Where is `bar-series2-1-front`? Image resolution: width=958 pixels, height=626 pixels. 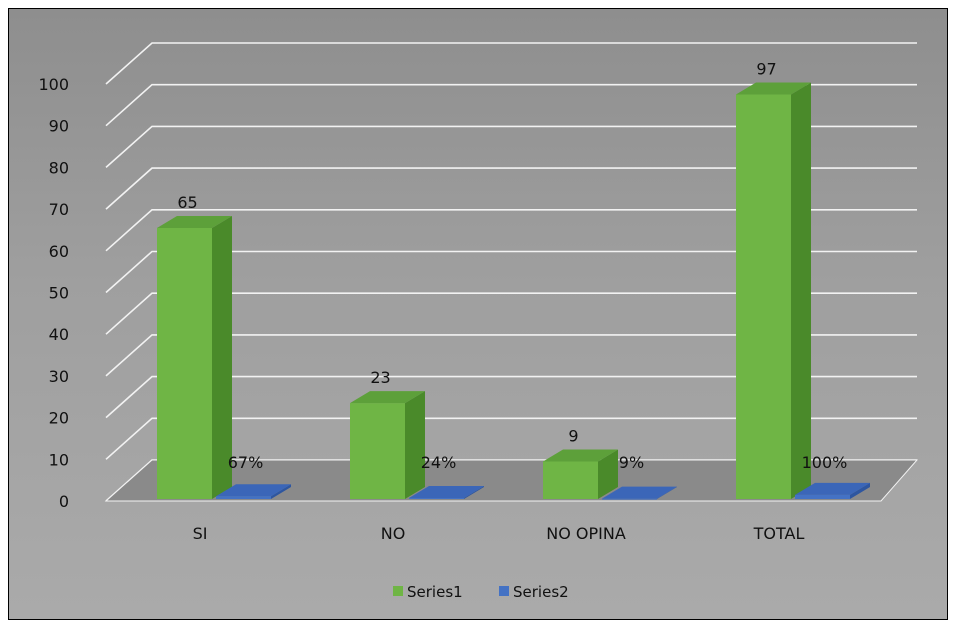
bar-series2-1-front is located at coordinates (436, 498).